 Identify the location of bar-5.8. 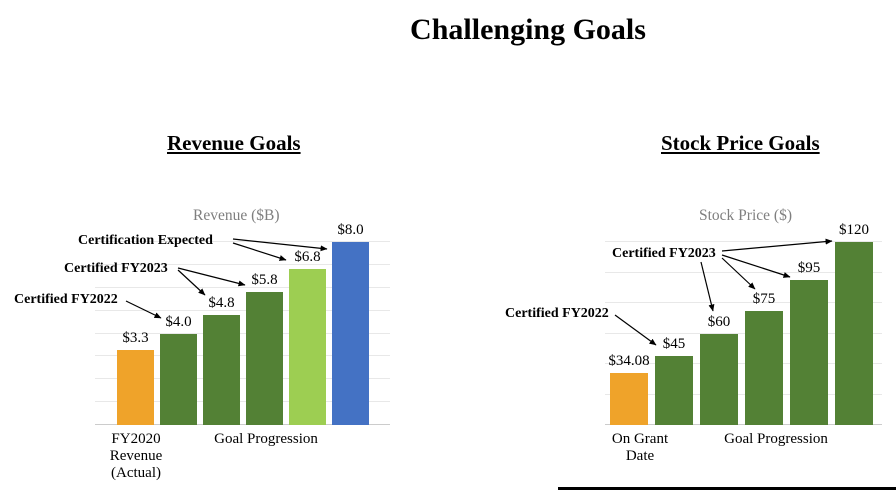
(264, 358).